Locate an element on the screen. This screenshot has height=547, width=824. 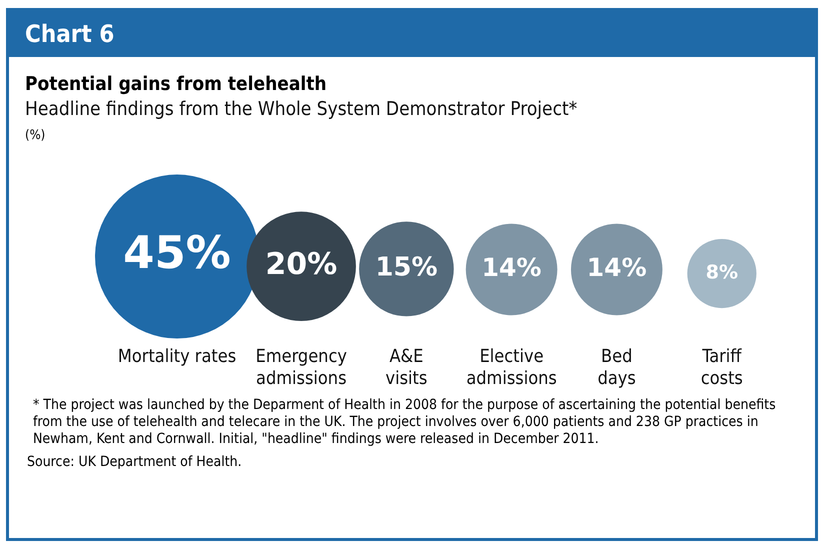
data-label: 45% is located at coordinates (177, 253).